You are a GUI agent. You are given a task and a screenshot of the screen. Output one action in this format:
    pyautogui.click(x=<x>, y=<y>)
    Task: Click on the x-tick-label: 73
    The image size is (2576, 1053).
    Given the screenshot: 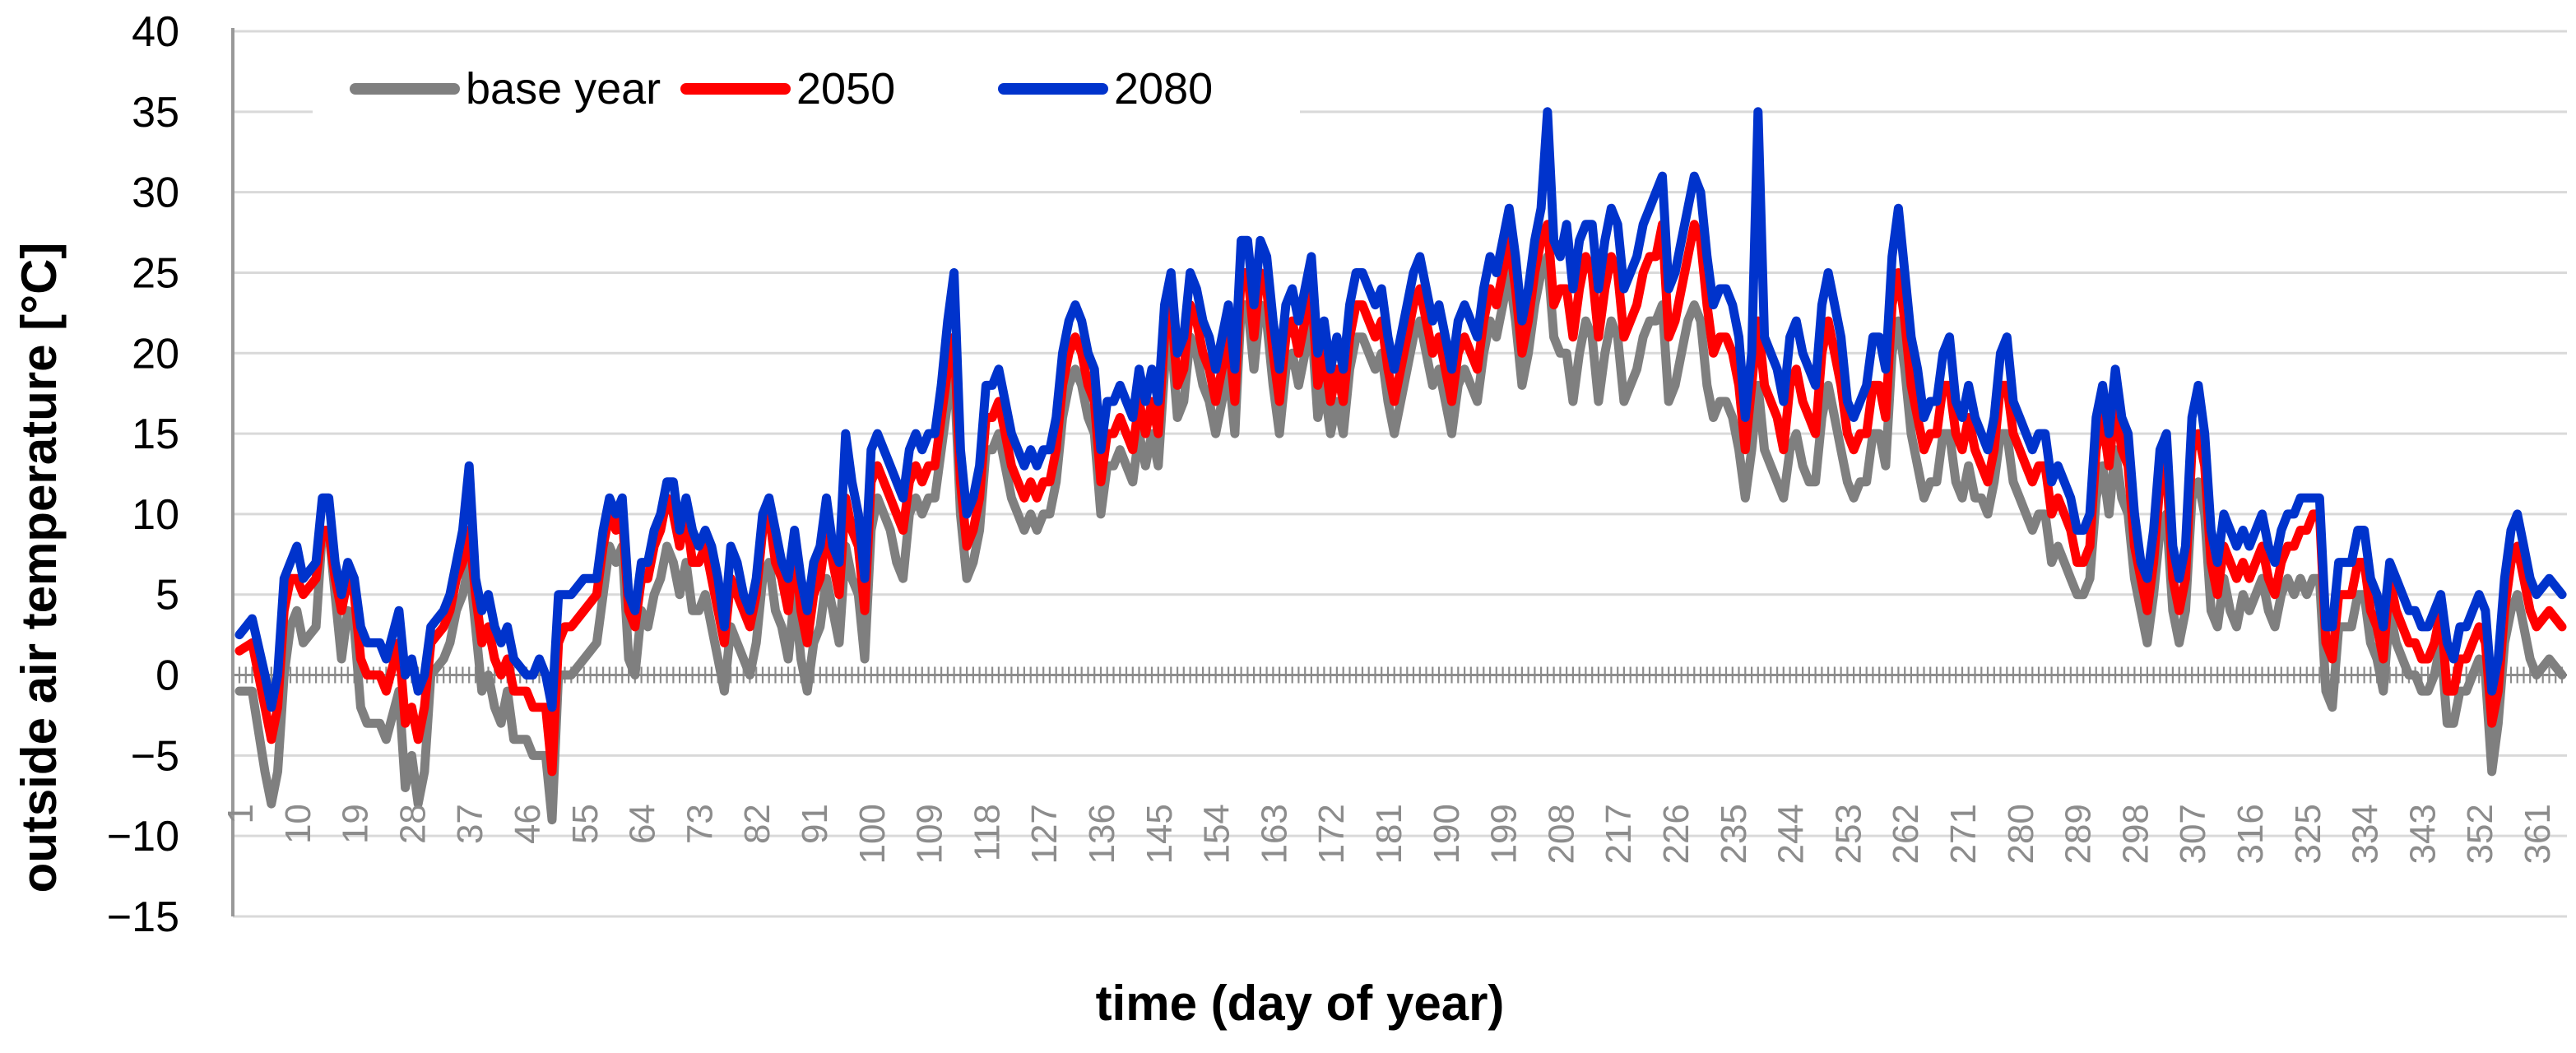 What is the action you would take?
    pyautogui.click(x=700, y=824)
    